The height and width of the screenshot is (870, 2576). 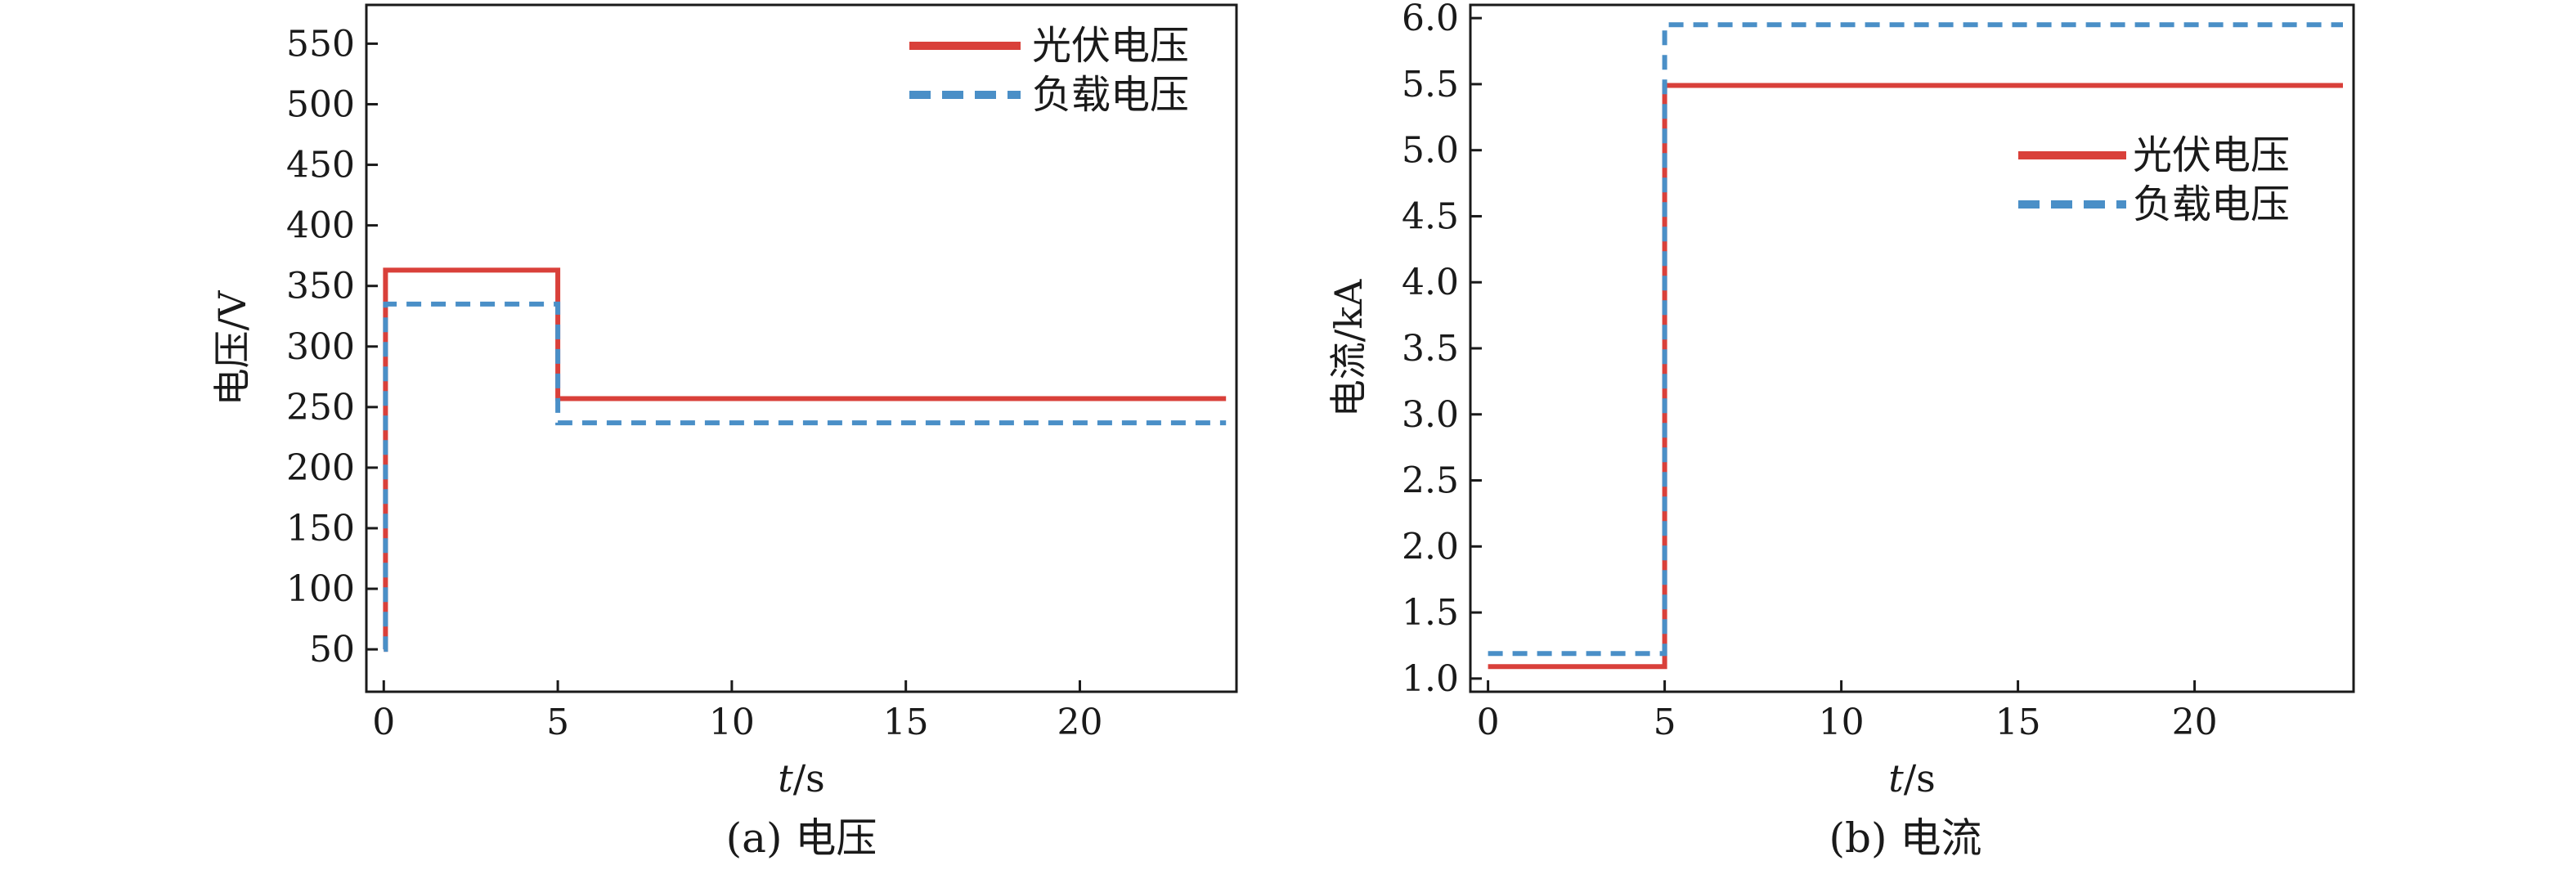 I want to click on y-tick-label: 5.5, so click(x=1430, y=84).